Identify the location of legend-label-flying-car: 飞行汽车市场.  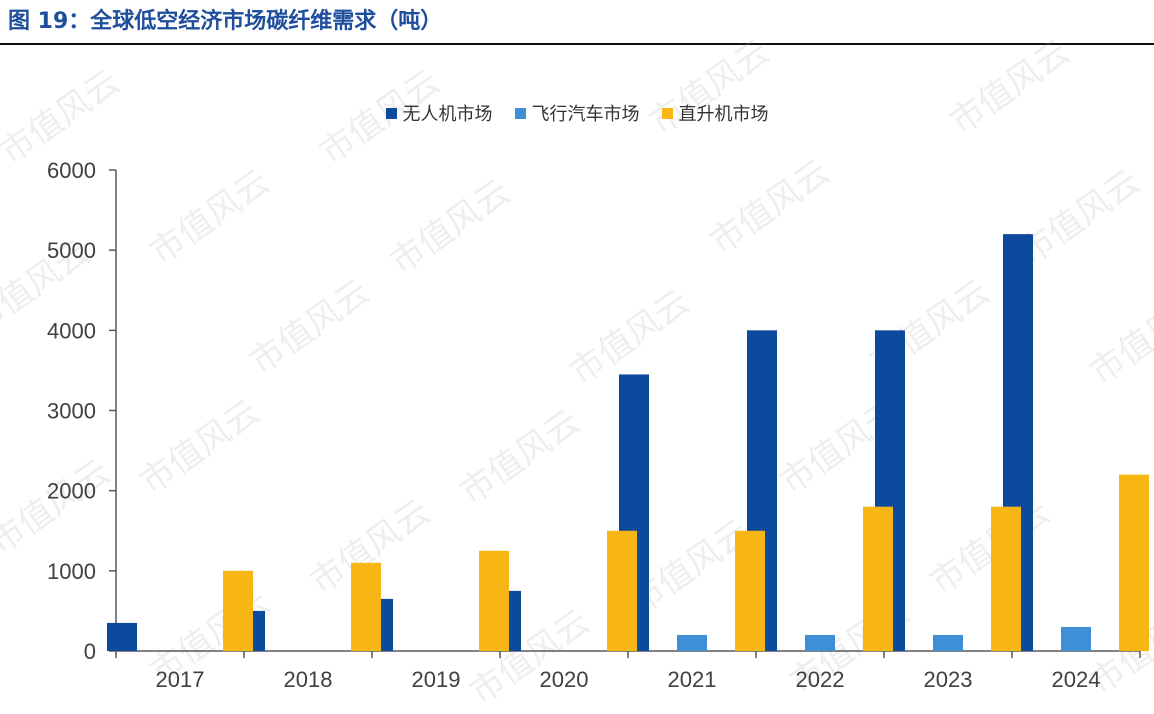
(585, 114).